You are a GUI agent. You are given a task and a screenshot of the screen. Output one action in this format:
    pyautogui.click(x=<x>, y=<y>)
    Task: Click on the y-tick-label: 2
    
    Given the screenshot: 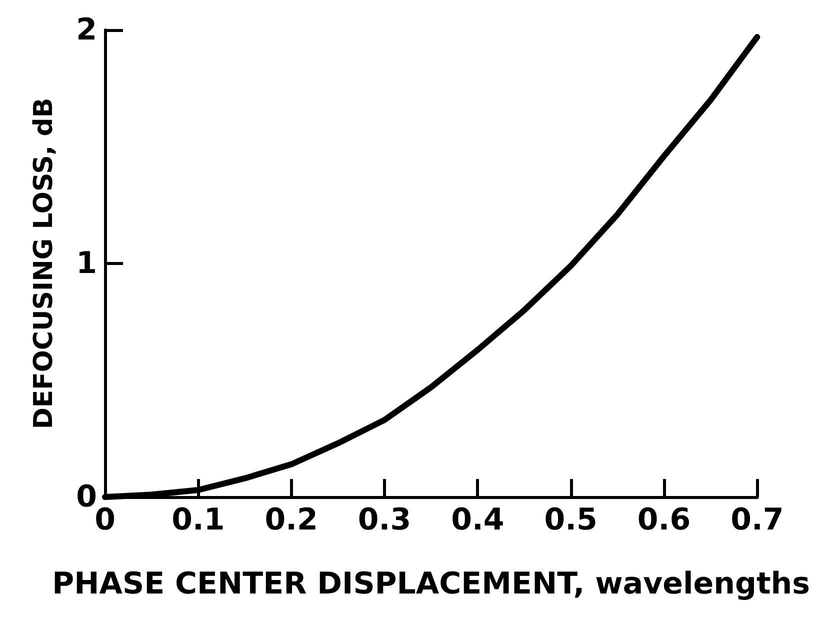 What is the action you would take?
    pyautogui.click(x=86, y=30)
    